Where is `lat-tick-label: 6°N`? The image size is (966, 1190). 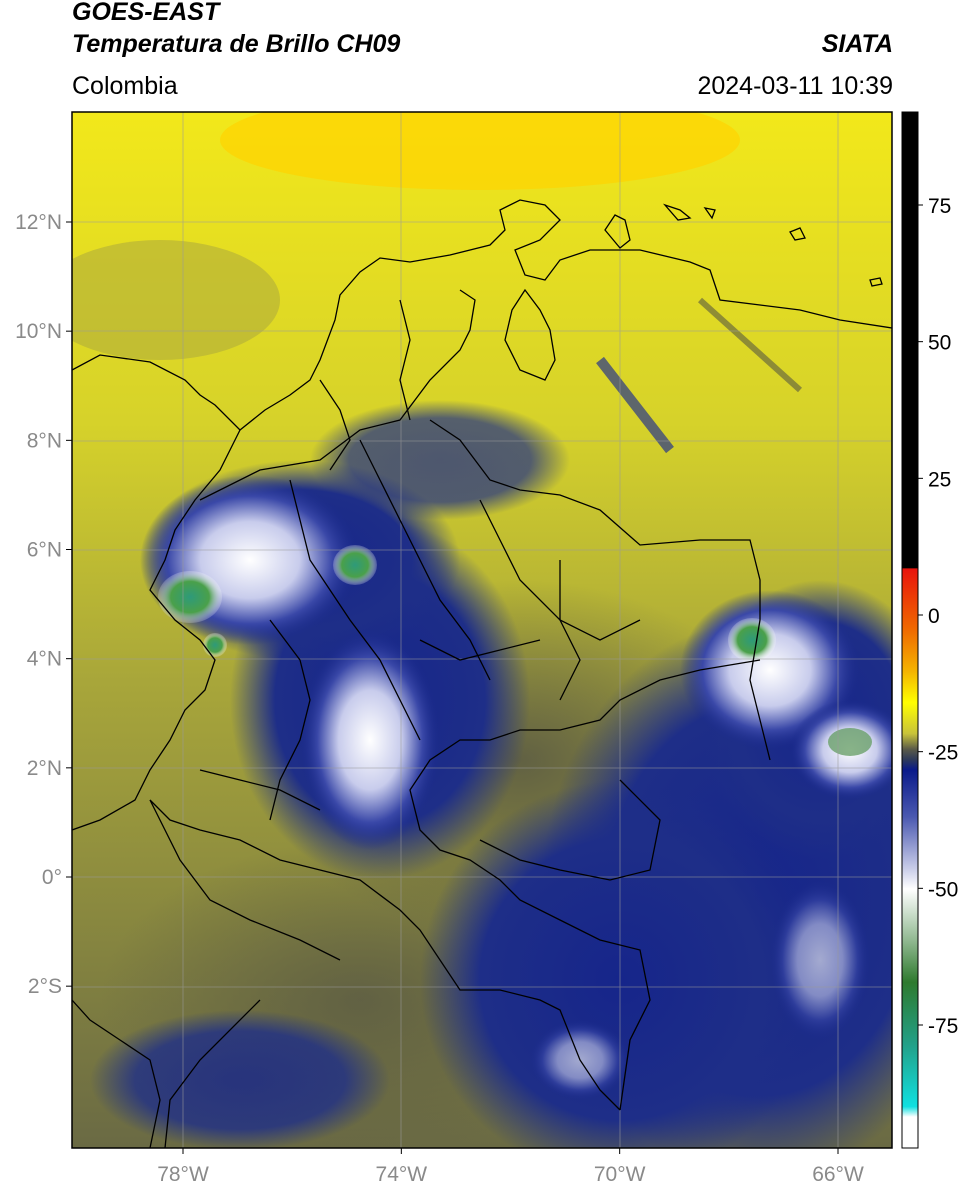 lat-tick-label: 6°N is located at coordinates (44, 550).